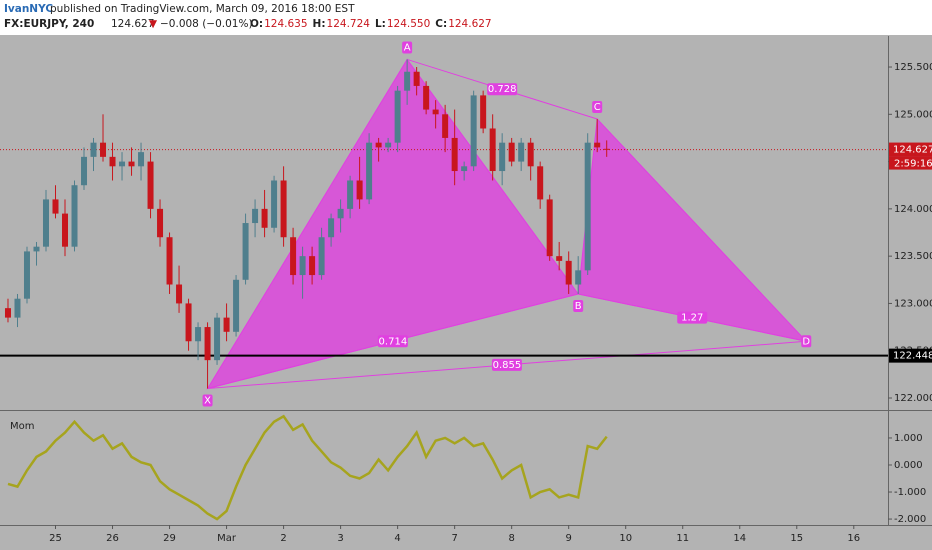 The height and width of the screenshot is (550, 932). Describe the element at coordinates (502, 89) in the screenshot. I see `ratio-label: 0.728` at that location.